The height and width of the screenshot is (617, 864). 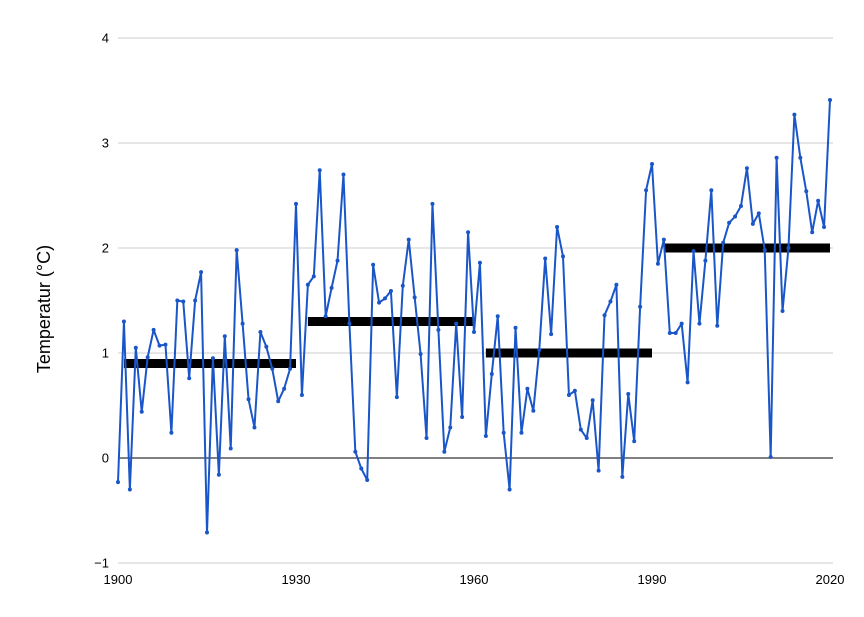 I want to click on y-tick-label: 4, so click(x=105, y=38).